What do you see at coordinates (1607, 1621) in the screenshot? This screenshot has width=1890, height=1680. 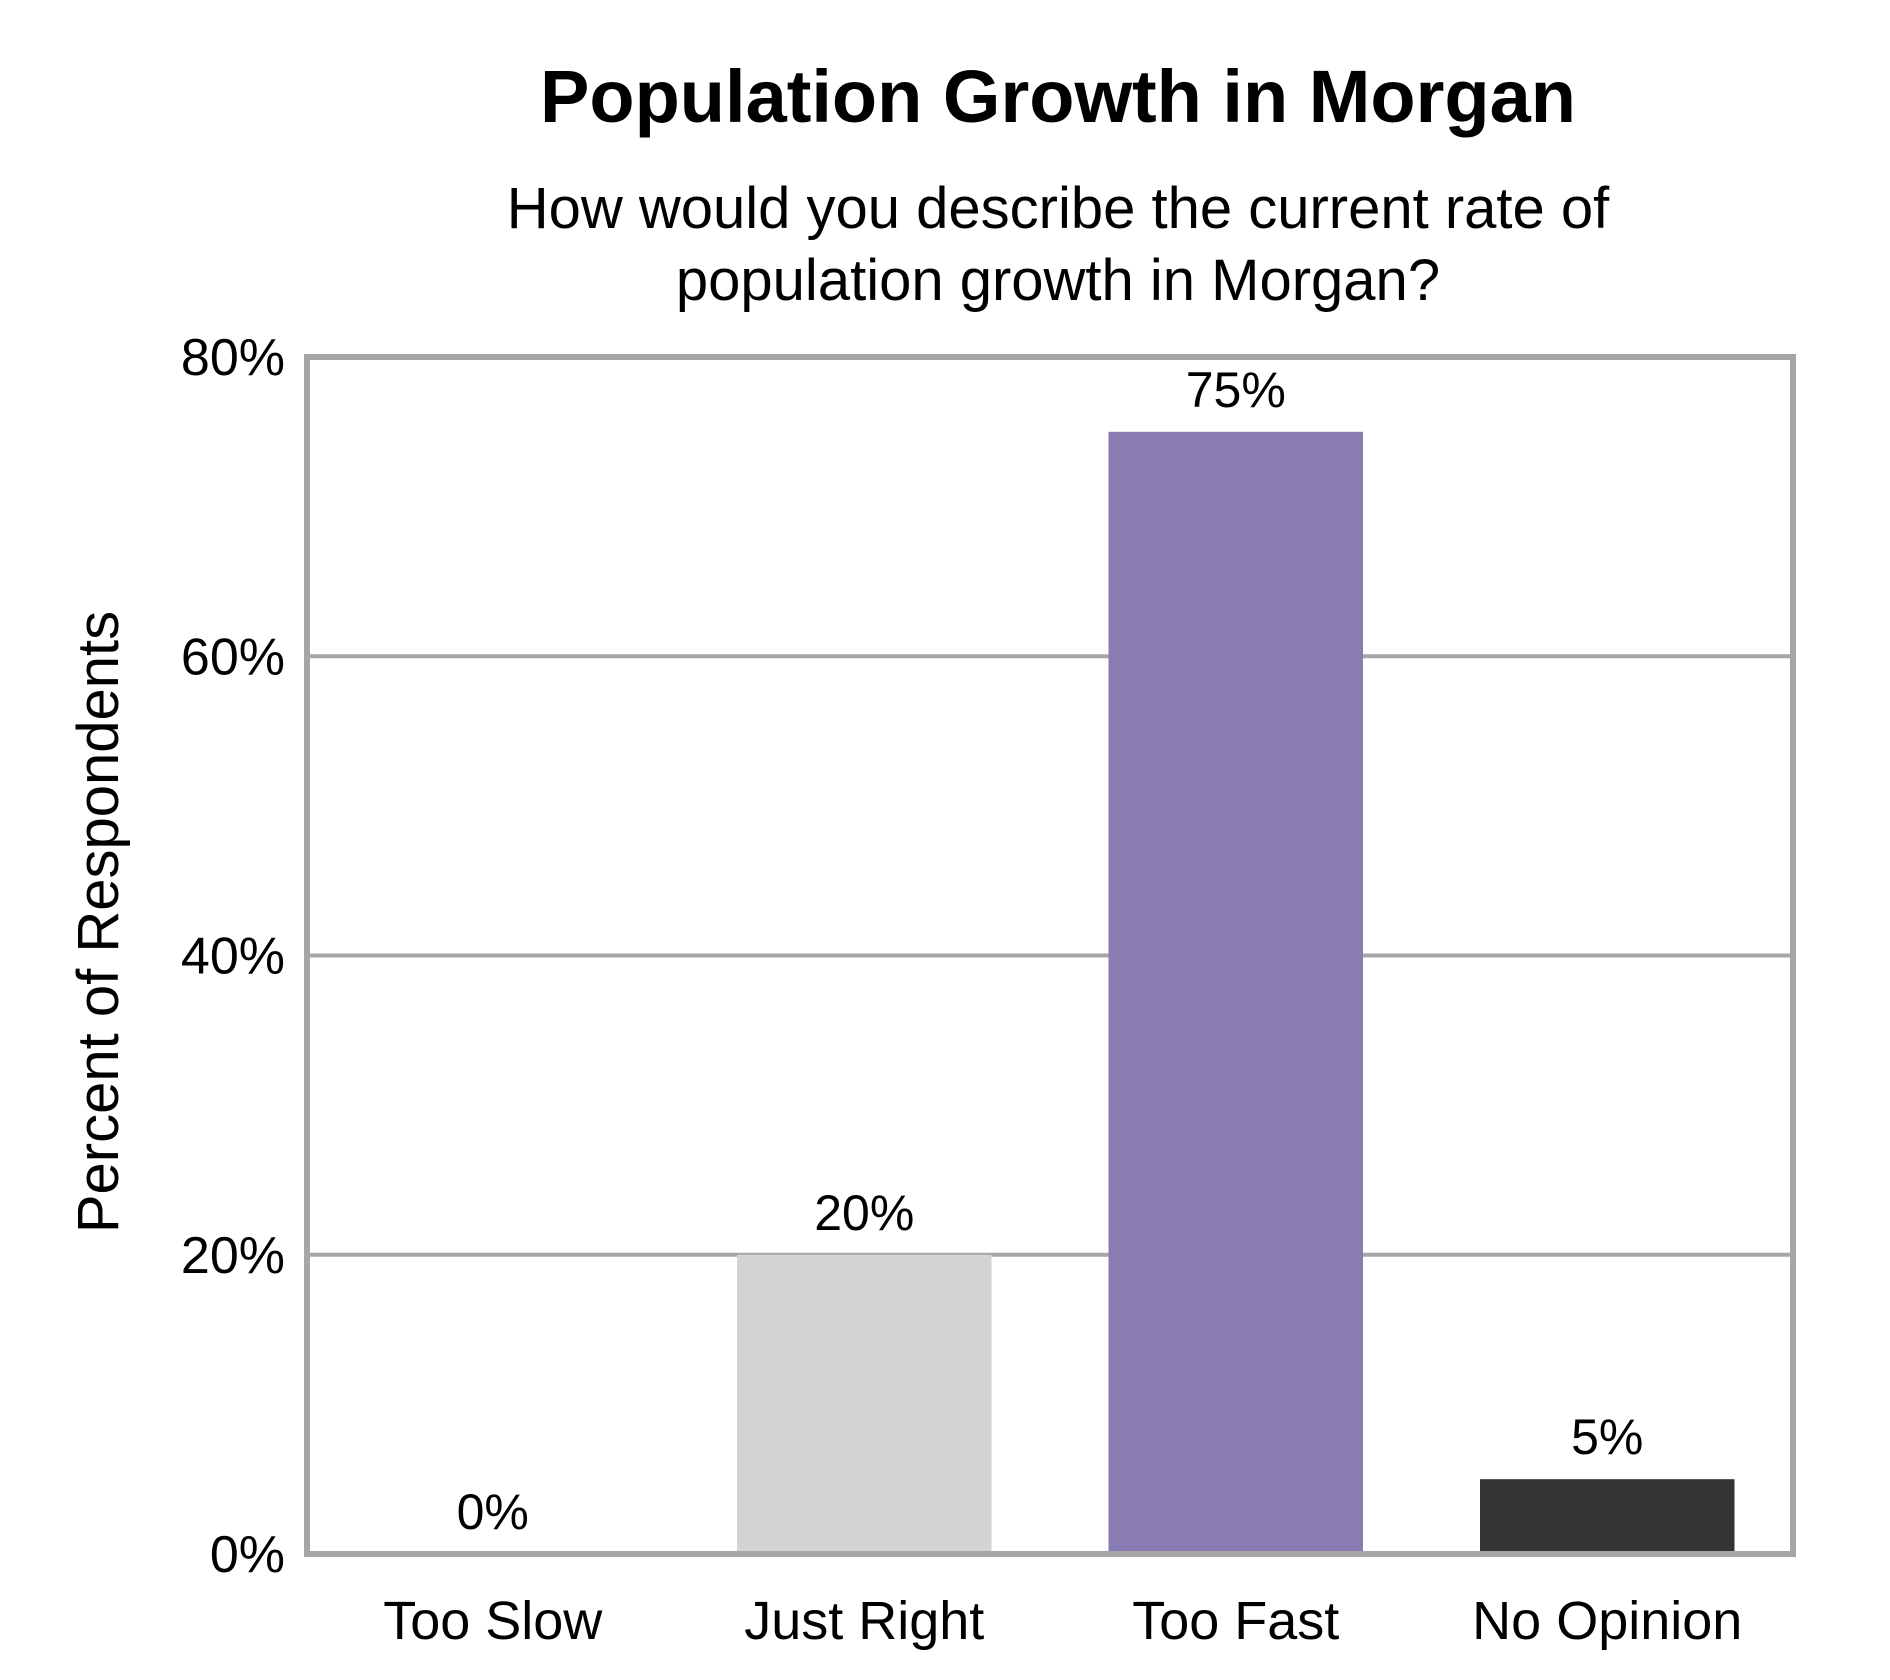 I see `category-label: No Opinion` at bounding box center [1607, 1621].